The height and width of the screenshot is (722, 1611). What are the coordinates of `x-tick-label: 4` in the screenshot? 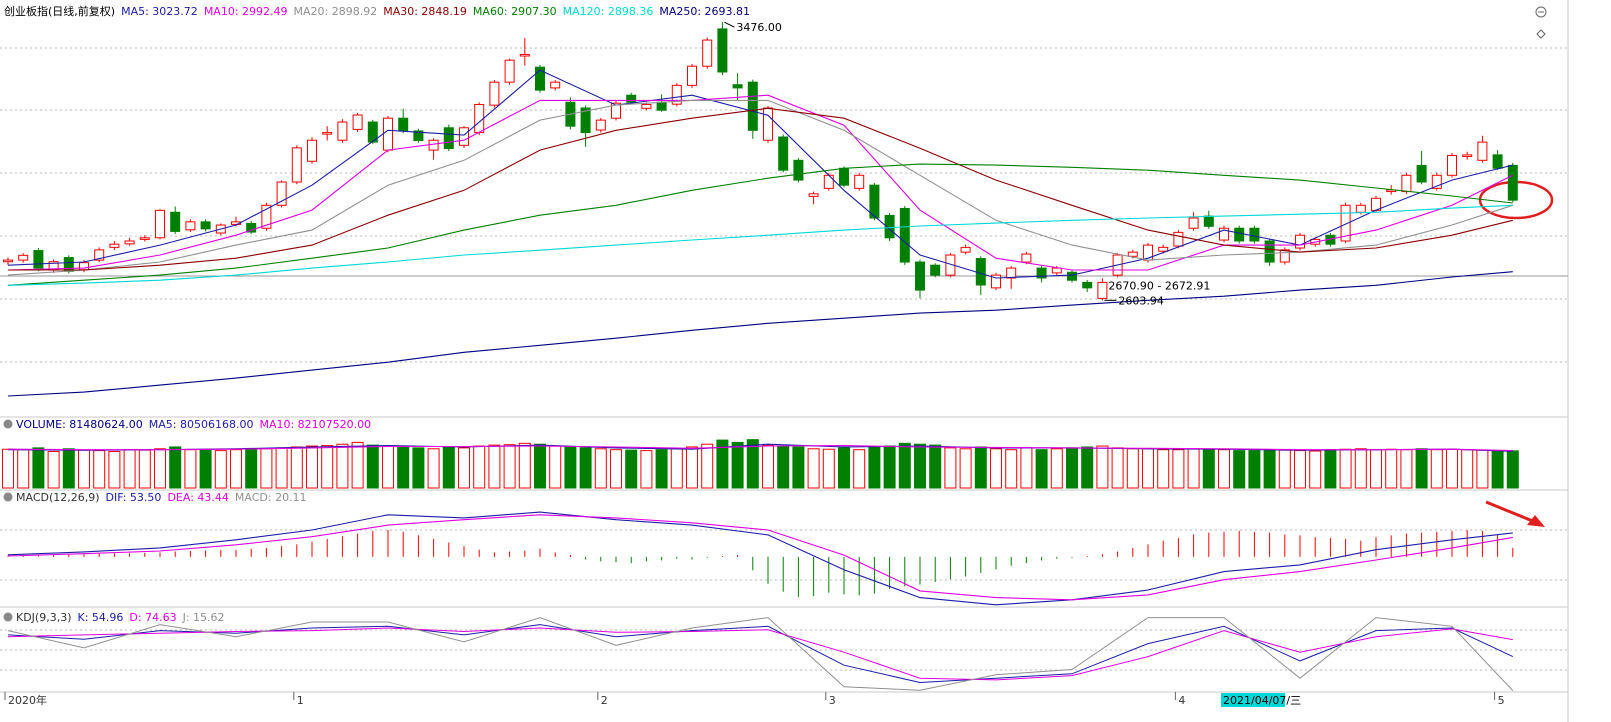 It's located at (1181, 700).